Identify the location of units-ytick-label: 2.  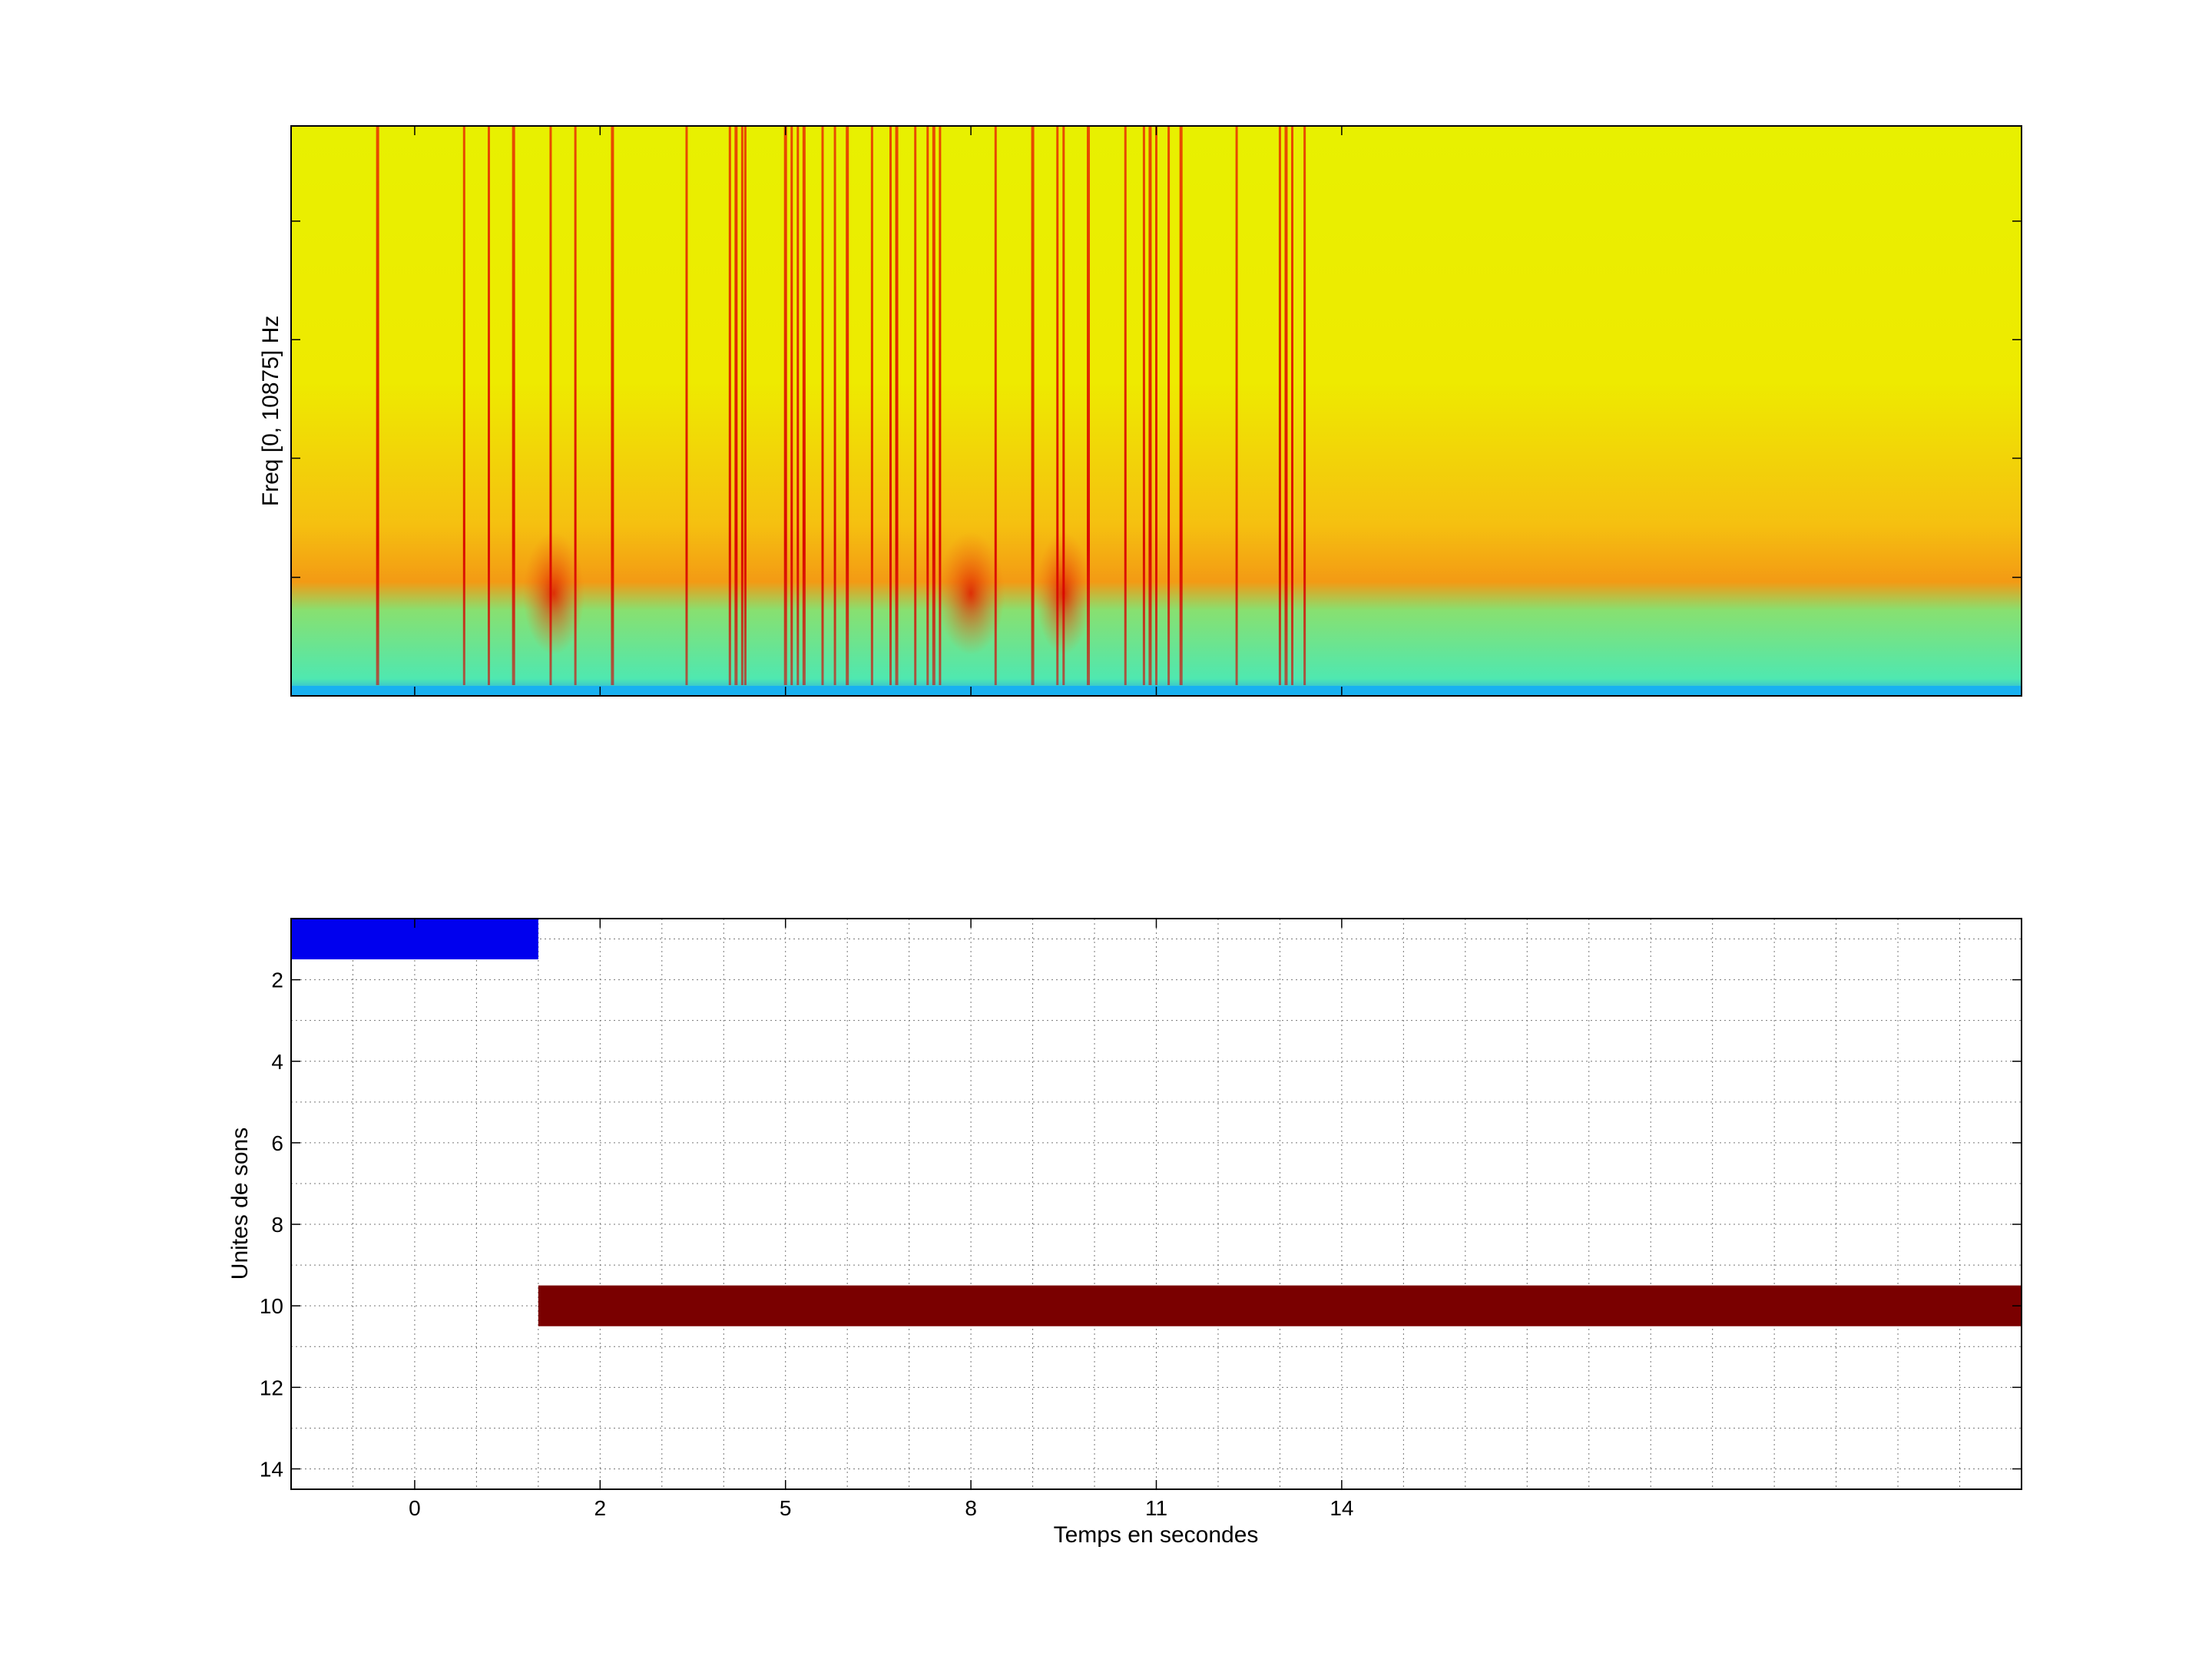
(277, 981).